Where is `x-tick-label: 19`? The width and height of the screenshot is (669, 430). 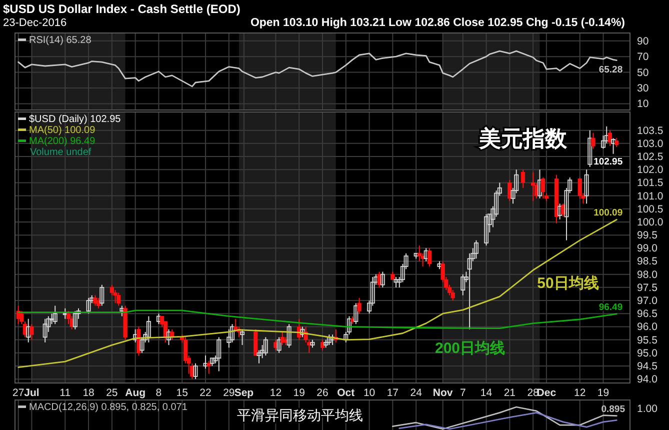 x-tick-label: 19 is located at coordinates (299, 393).